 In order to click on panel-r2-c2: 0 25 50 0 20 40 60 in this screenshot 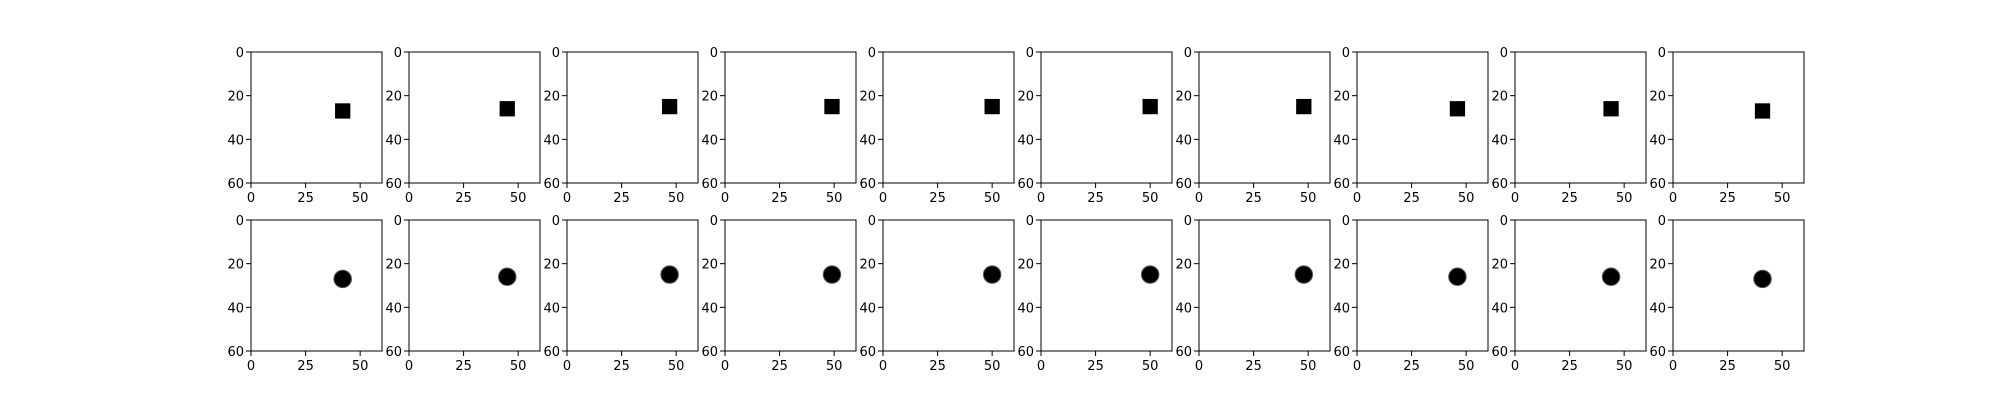, I will do `click(463, 294)`.